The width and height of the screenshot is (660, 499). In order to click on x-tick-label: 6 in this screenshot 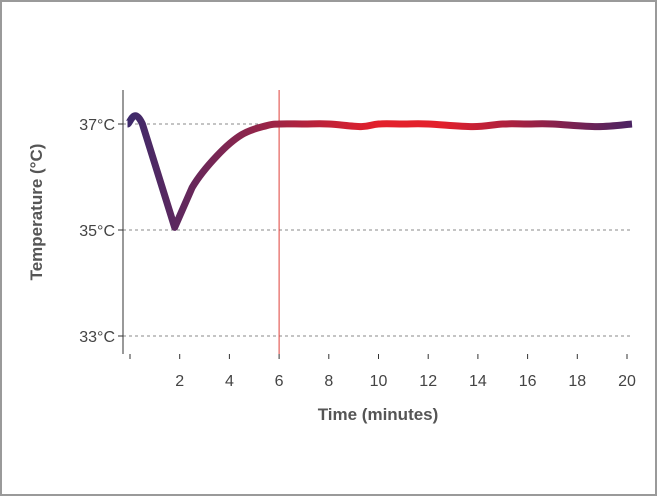, I will do `click(279, 381)`.